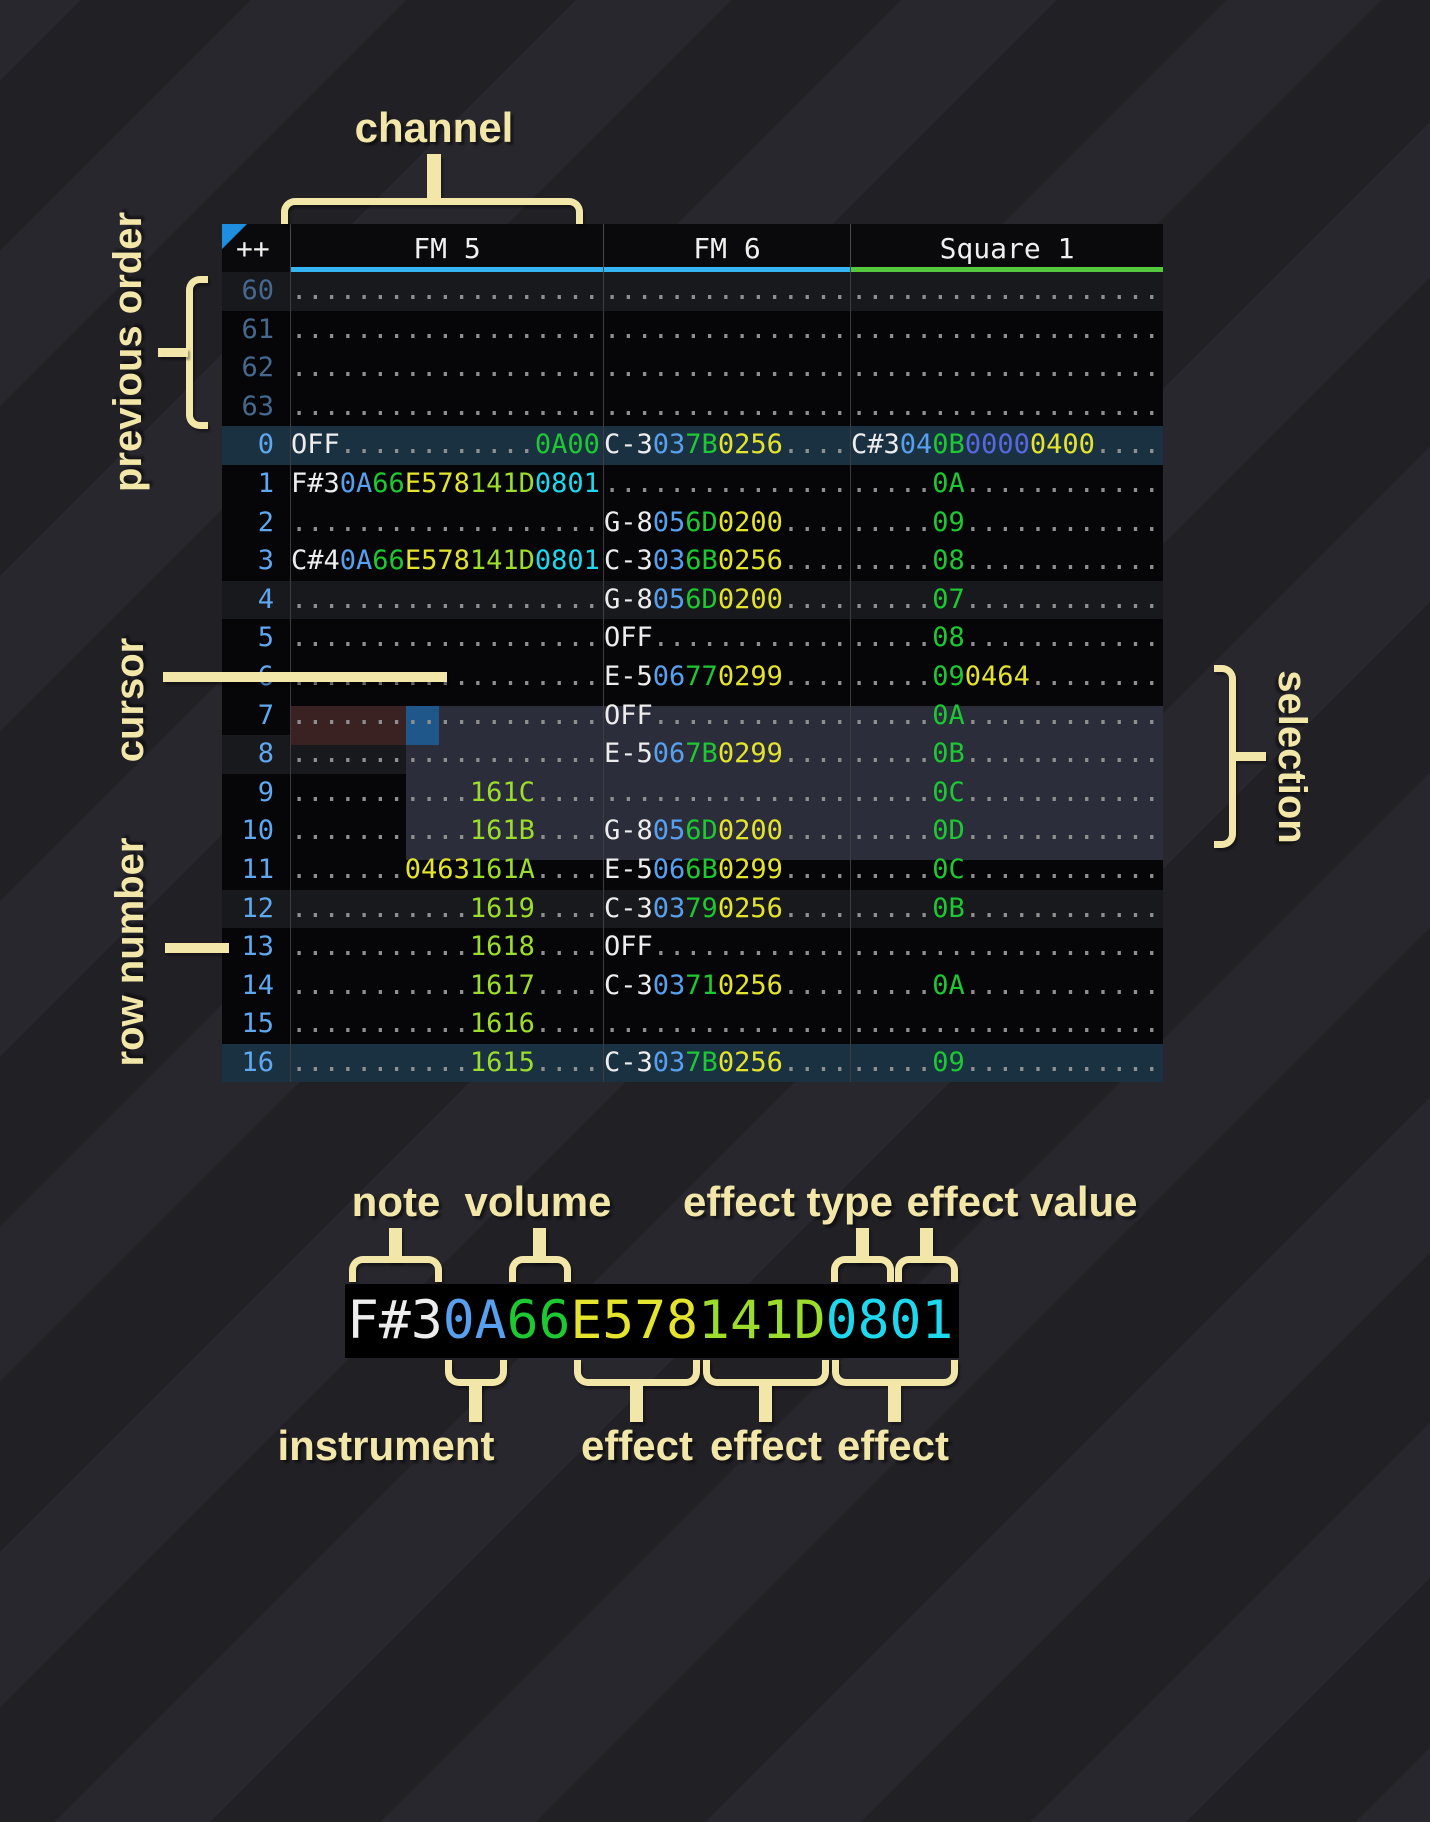  Describe the element at coordinates (446, 248) in the screenshot. I see `channel-header-fm-5: FM 5` at that location.